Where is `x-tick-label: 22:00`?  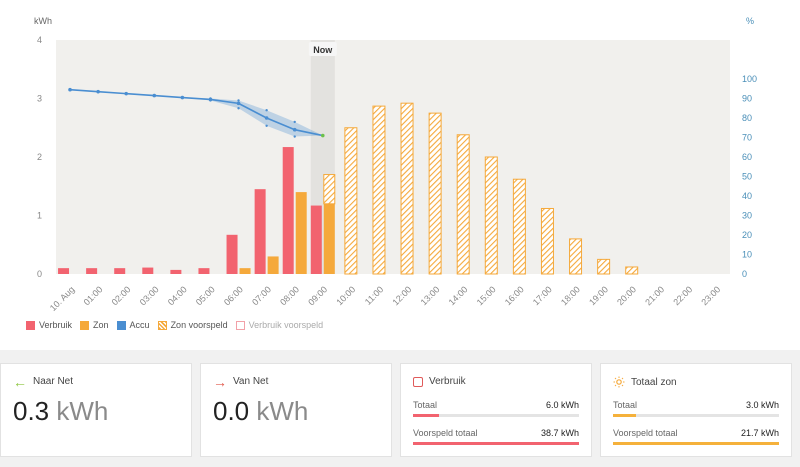 x-tick-label: 22:00 is located at coordinates (682, 295).